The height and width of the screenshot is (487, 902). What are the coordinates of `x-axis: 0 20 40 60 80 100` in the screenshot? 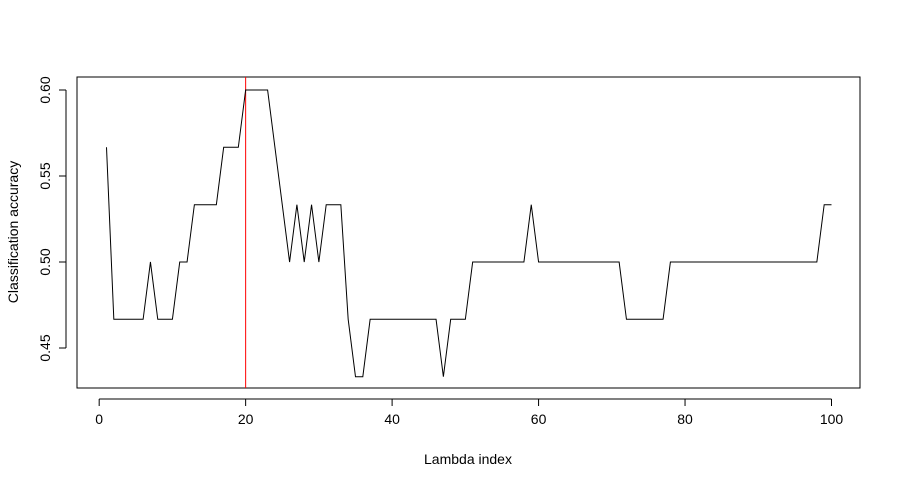 It's located at (469, 412).